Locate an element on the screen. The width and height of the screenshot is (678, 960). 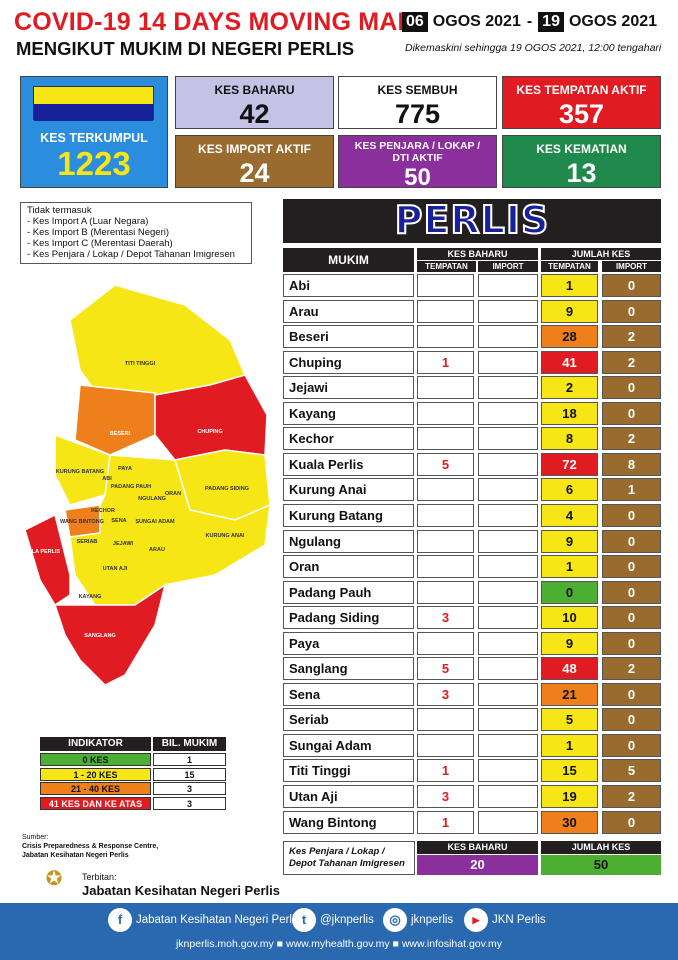
source-line1: Crisis Preparedness & Response Centre, is located at coordinates (90, 846).